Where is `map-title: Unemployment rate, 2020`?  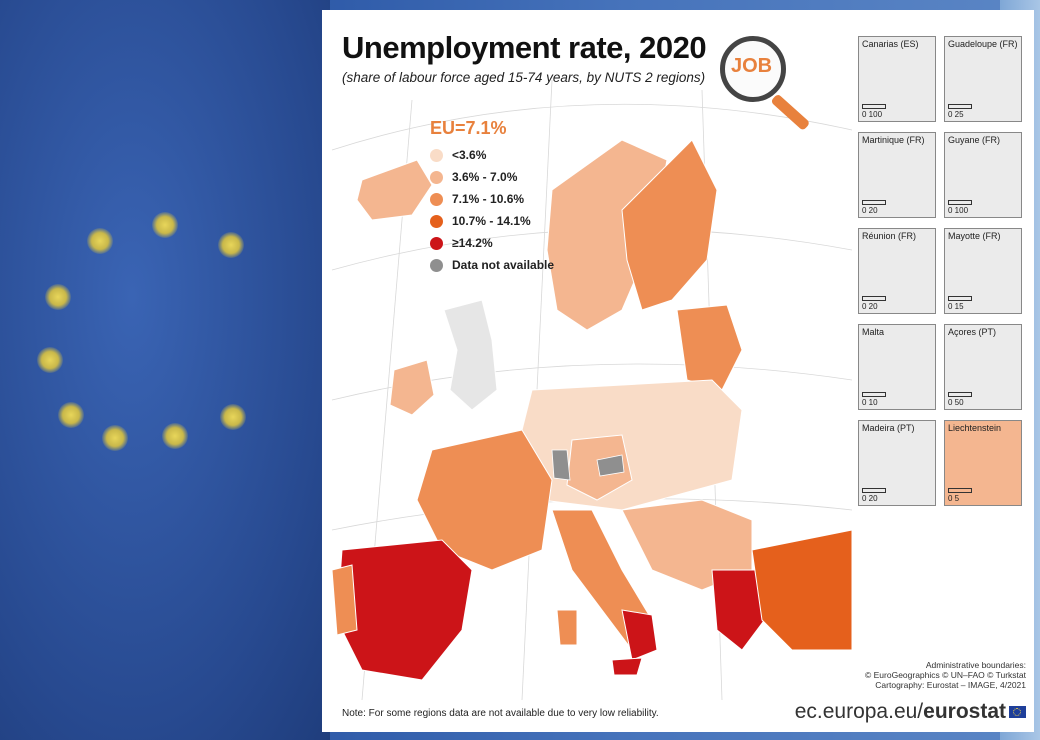 map-title: Unemployment rate, 2020 is located at coordinates (524, 47).